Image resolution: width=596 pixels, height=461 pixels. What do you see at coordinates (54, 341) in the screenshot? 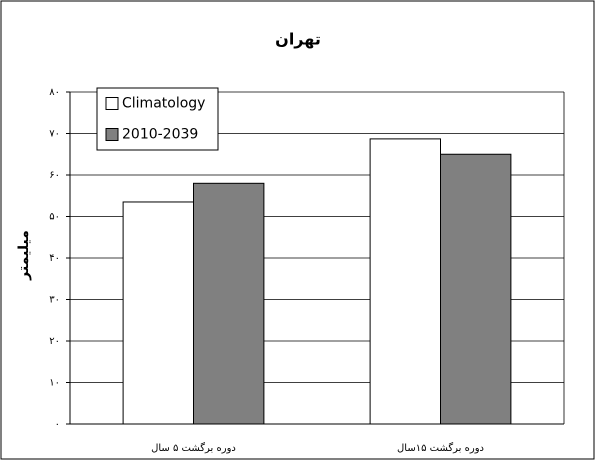
I see `y-tick-label: ۲۰` at bounding box center [54, 341].